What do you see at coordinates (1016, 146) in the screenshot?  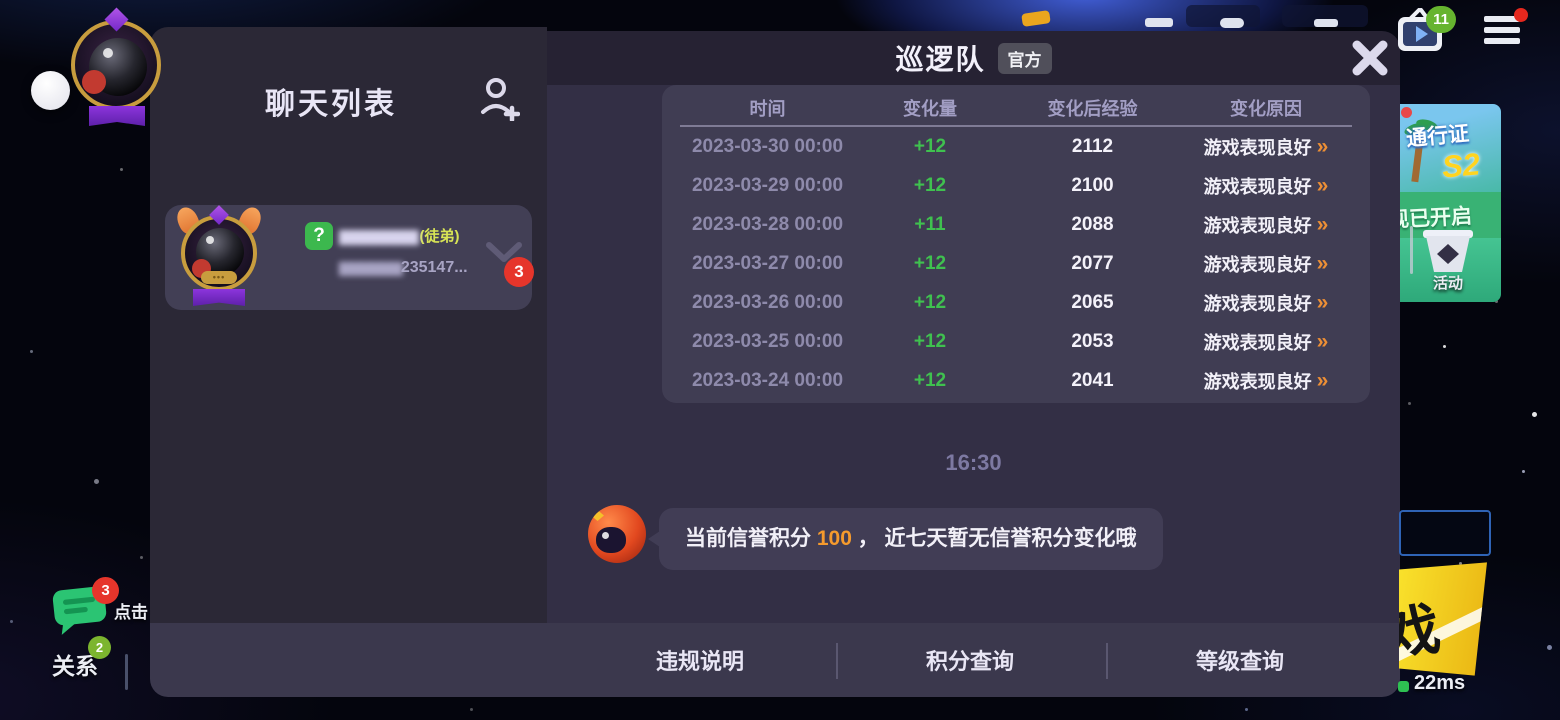 I see `table-row: 2023-03-30 00:00 +12 2112 游戏表现良好»` at bounding box center [1016, 146].